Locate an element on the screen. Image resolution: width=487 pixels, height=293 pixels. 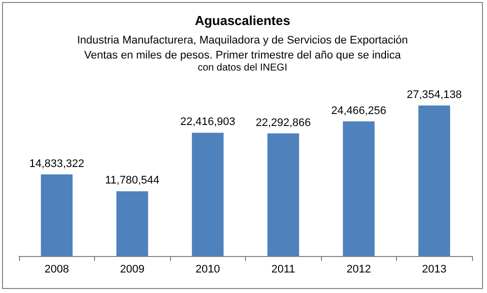
x-tick-label: 2013 is located at coordinates (434, 270).